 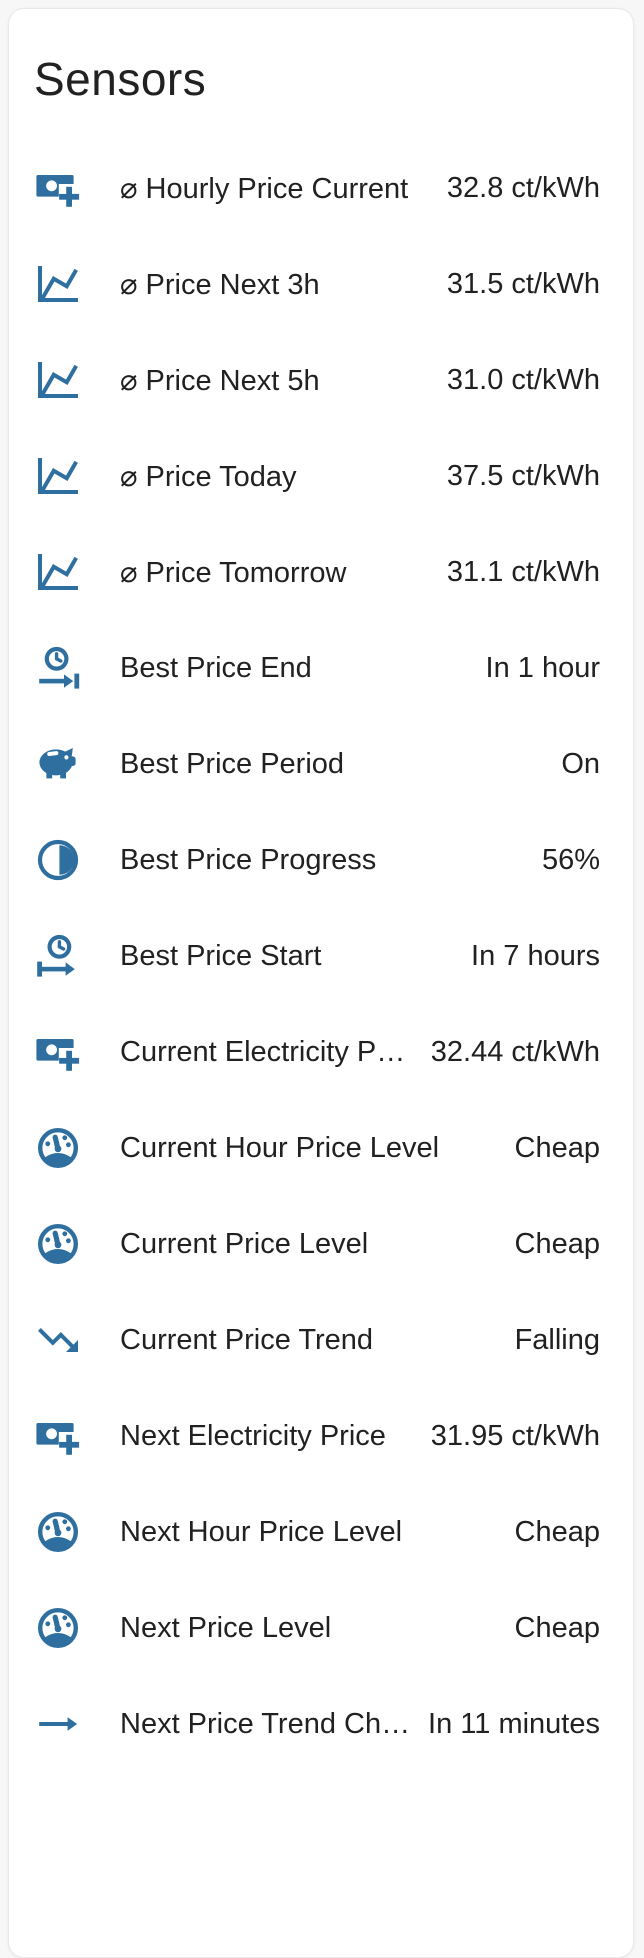 I want to click on entity-row-hourly-price-current: ⌀ Hourly Price Current 32.8 ct/kWh, so click(x=321, y=188).